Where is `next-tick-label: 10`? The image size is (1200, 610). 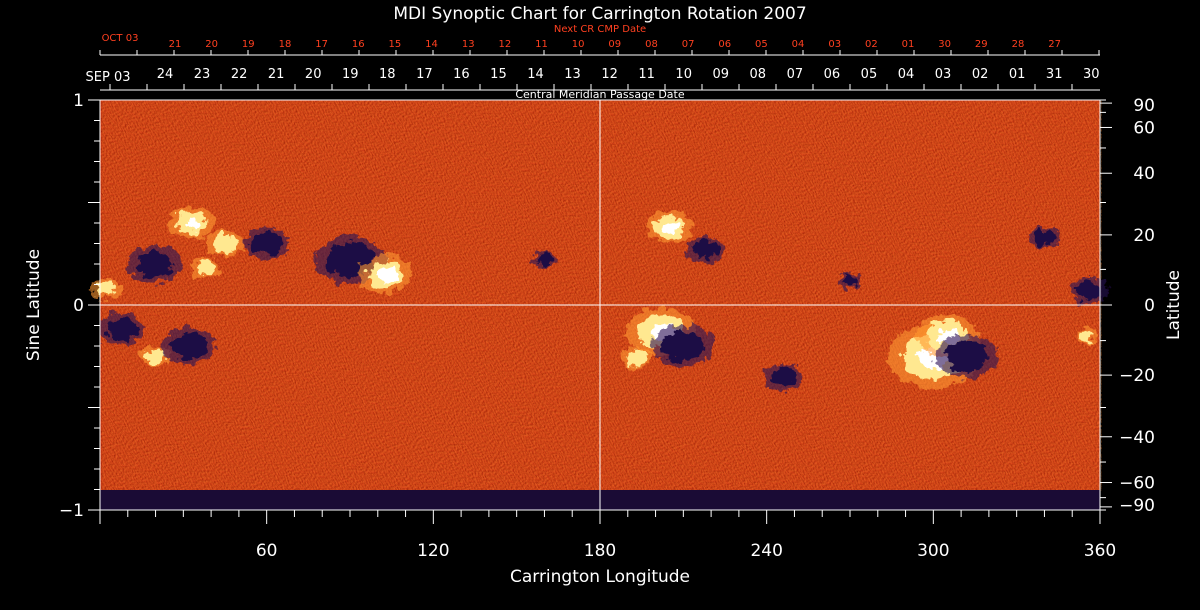 next-tick-label: 10 is located at coordinates (578, 44).